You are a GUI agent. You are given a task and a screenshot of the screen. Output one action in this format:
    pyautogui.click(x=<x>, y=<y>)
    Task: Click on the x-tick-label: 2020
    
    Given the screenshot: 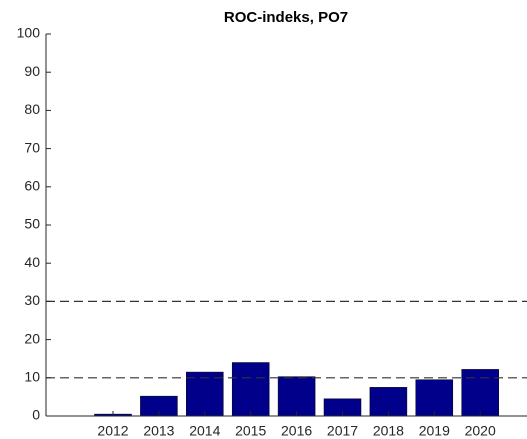 What is the action you would take?
    pyautogui.click(x=480, y=431)
    